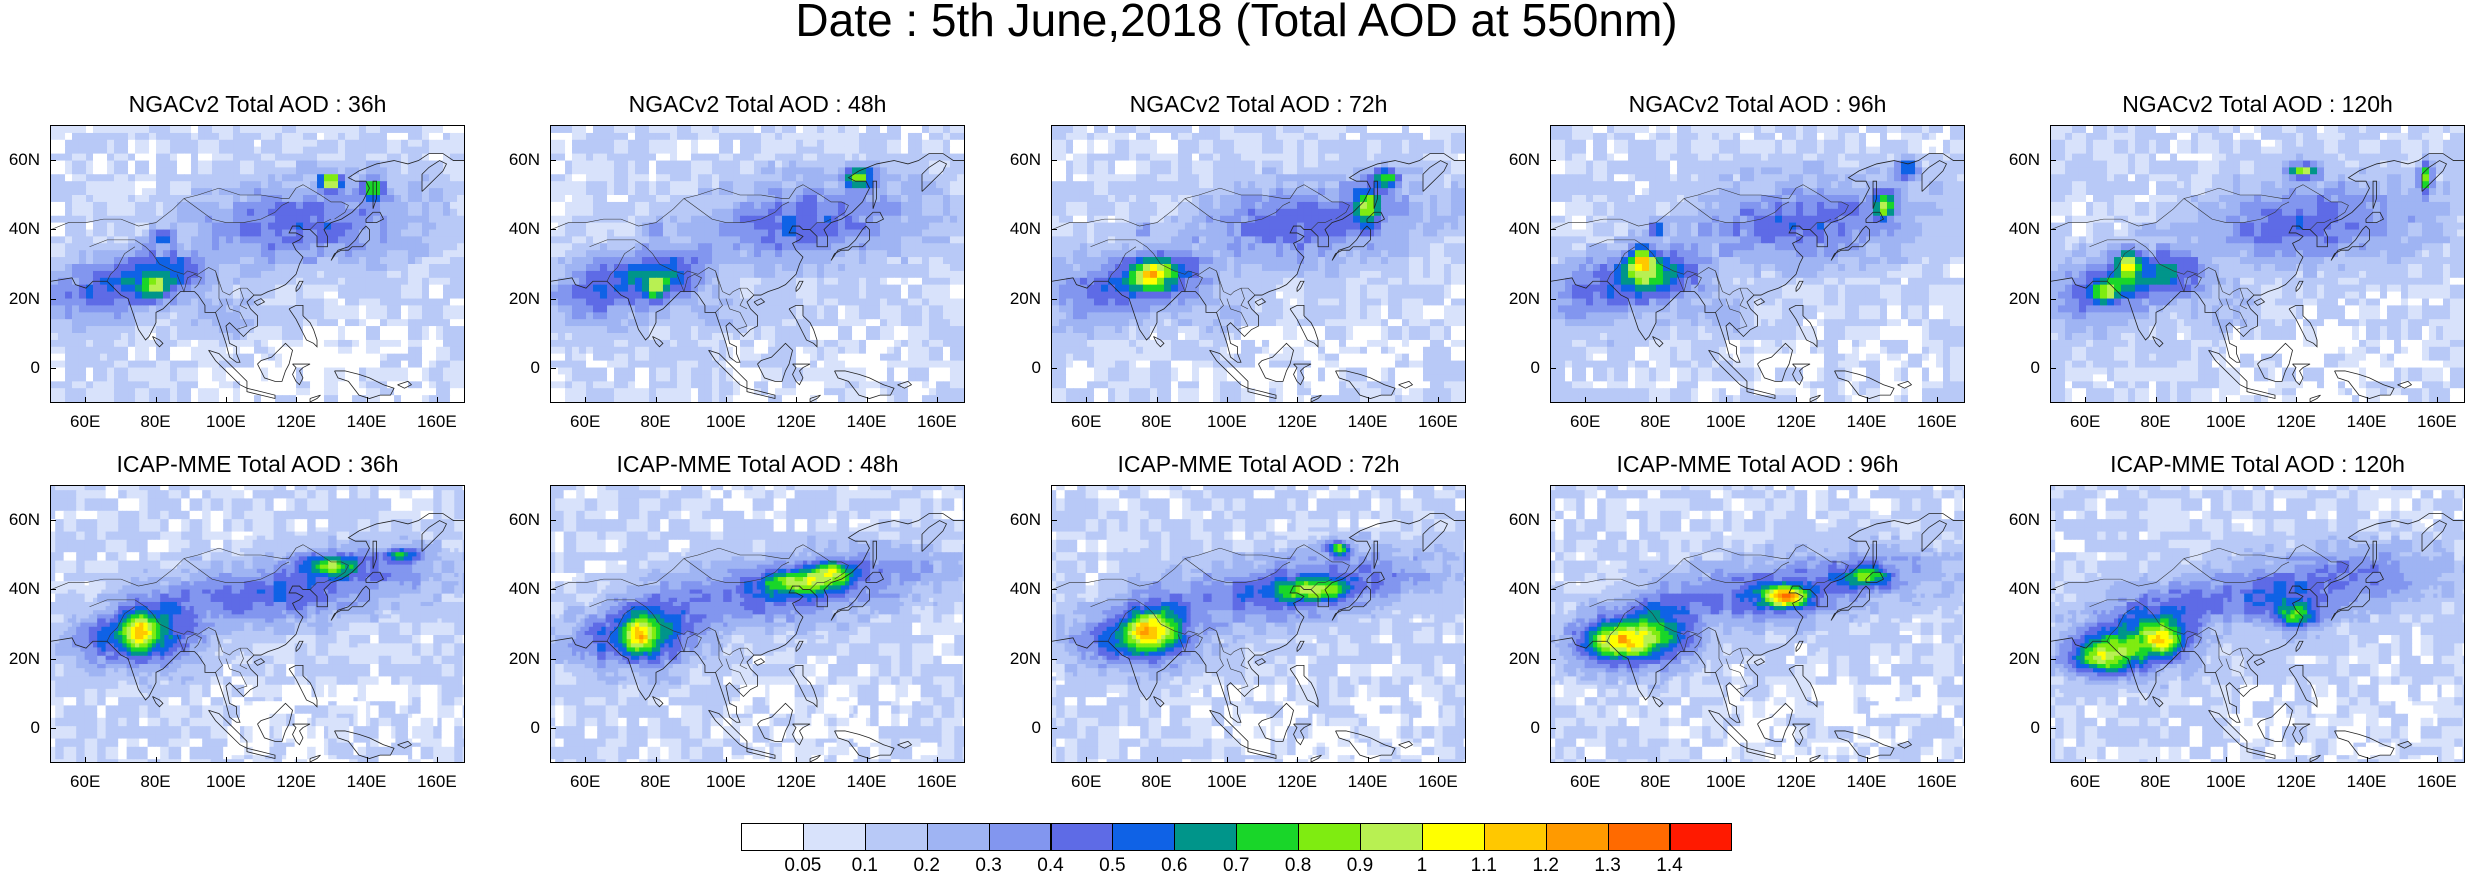  What do you see at coordinates (927, 866) in the screenshot?
I see `colorbar-label: 0.2` at bounding box center [927, 866].